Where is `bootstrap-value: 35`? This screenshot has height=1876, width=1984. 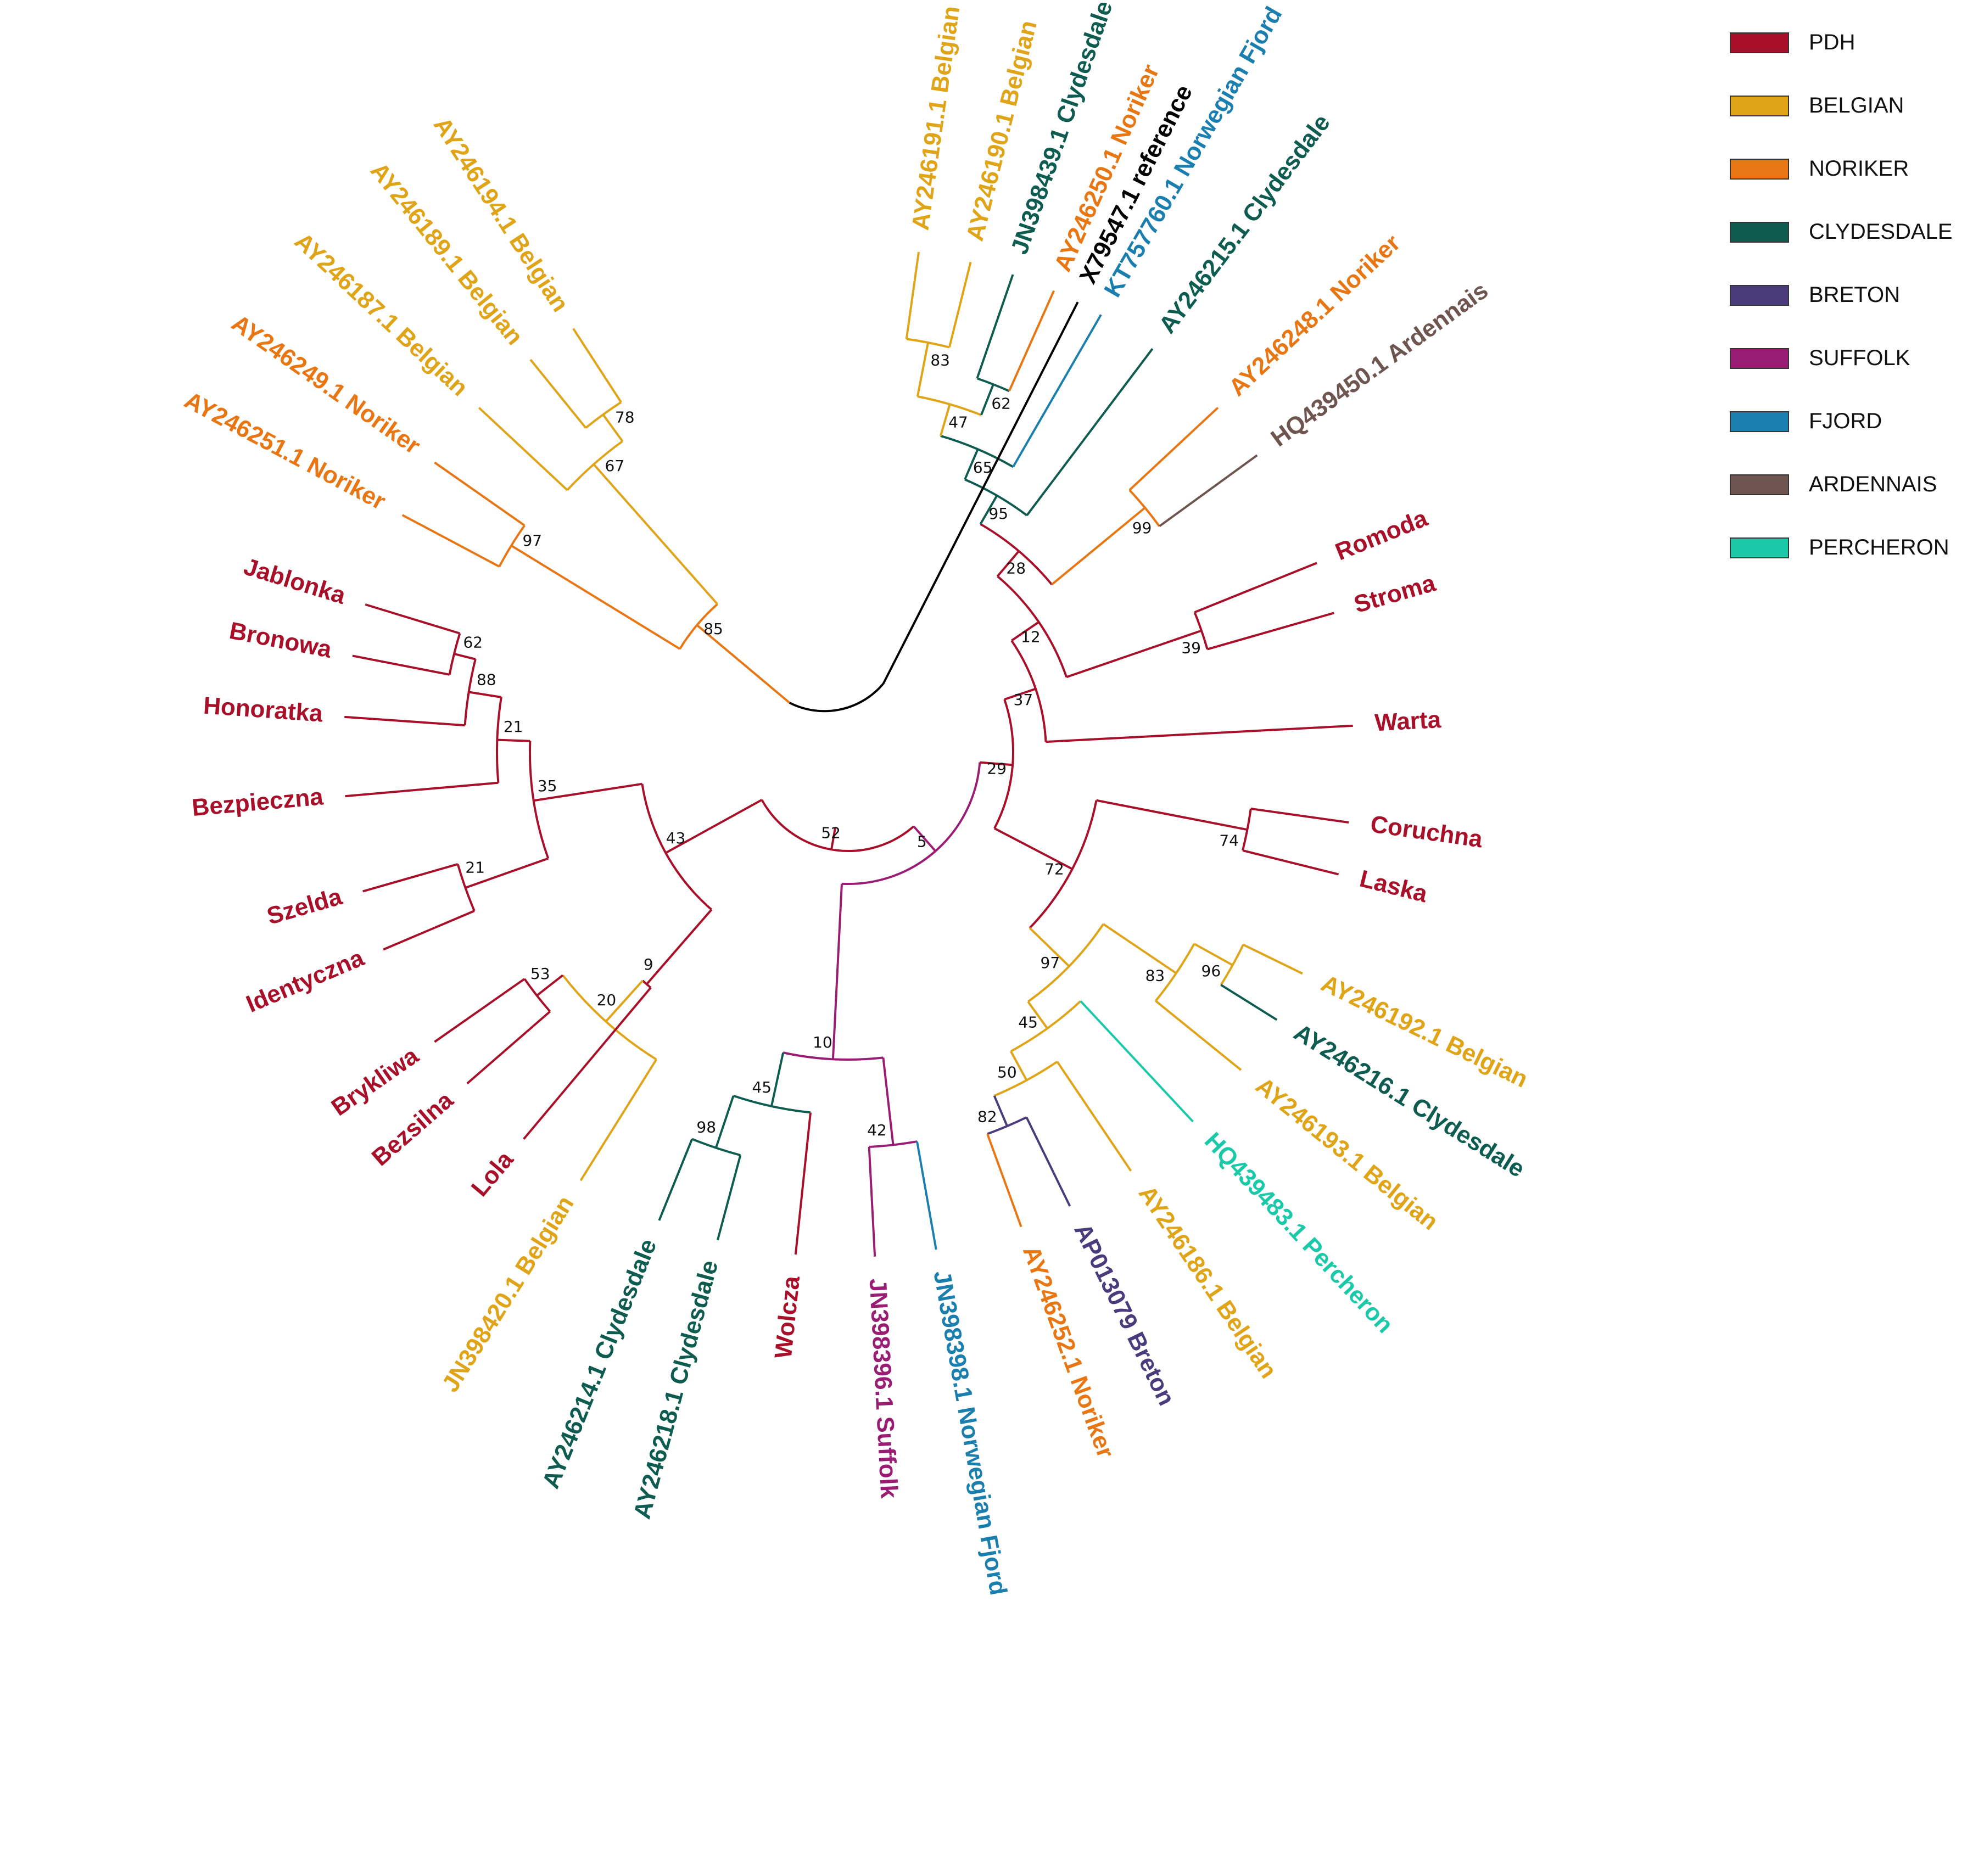
bootstrap-value: 35 is located at coordinates (547, 786).